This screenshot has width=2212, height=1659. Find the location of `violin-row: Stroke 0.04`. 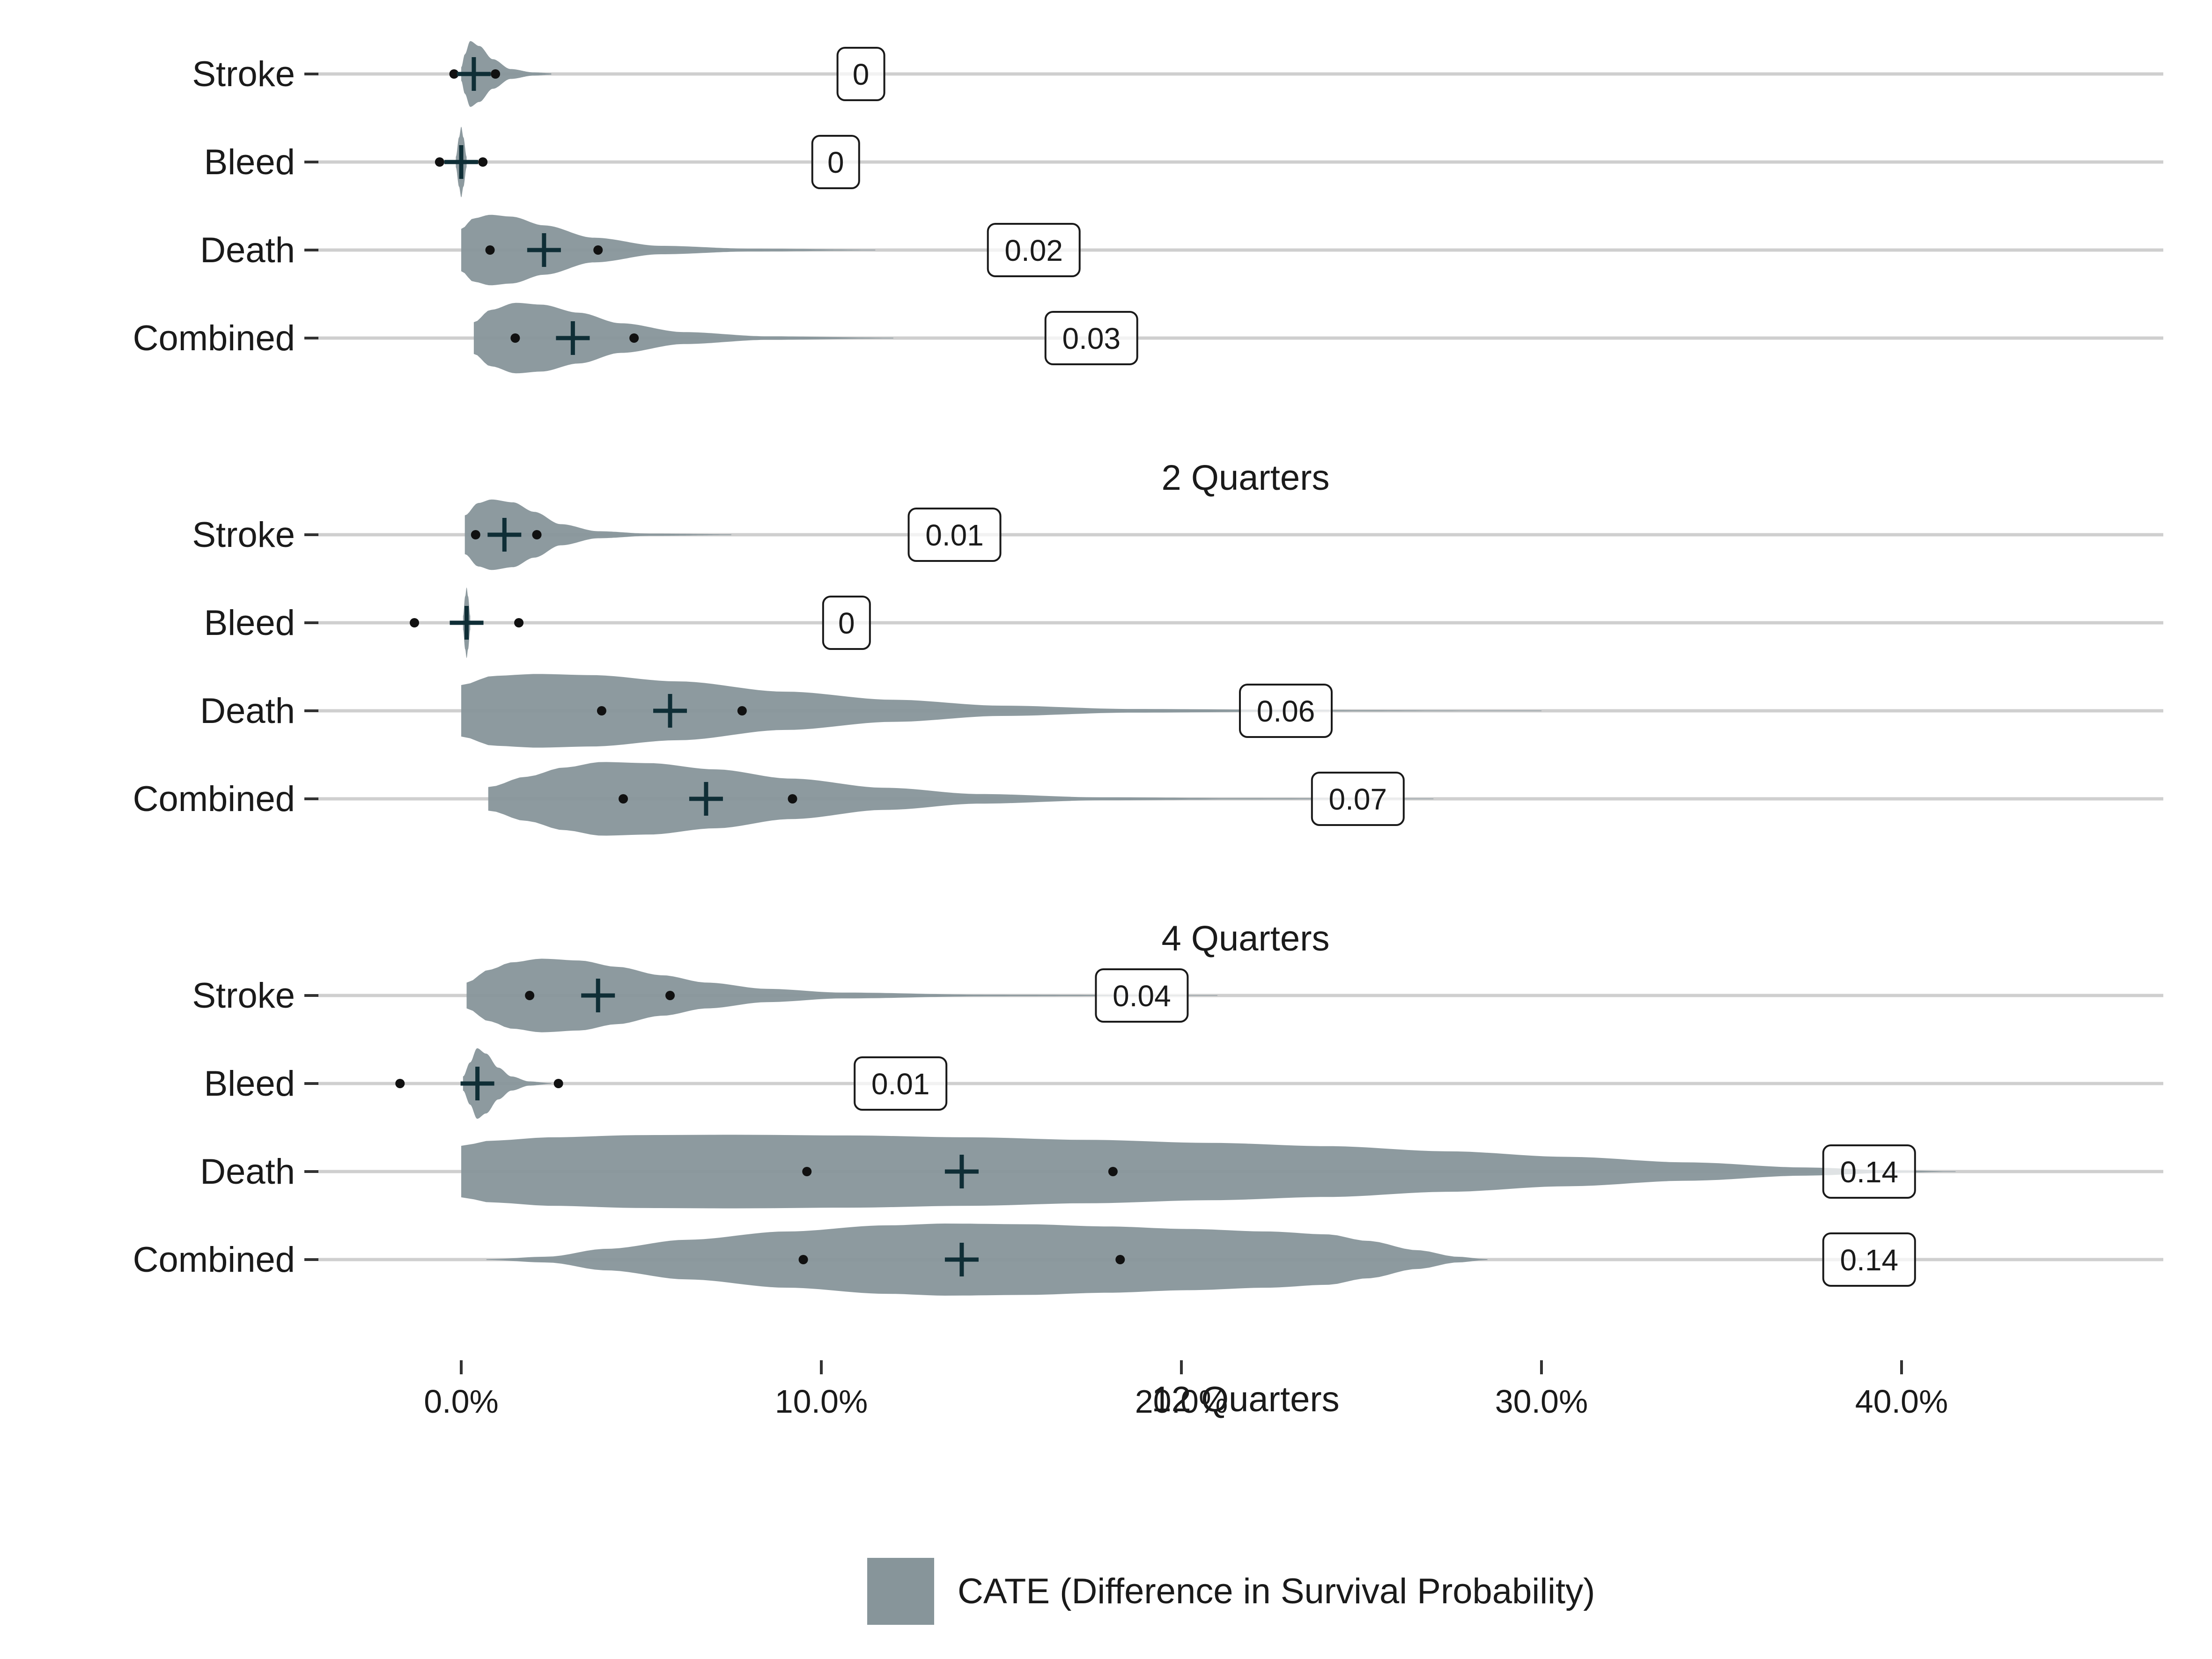

violin-row: Stroke 0.04 is located at coordinates (1177, 996).